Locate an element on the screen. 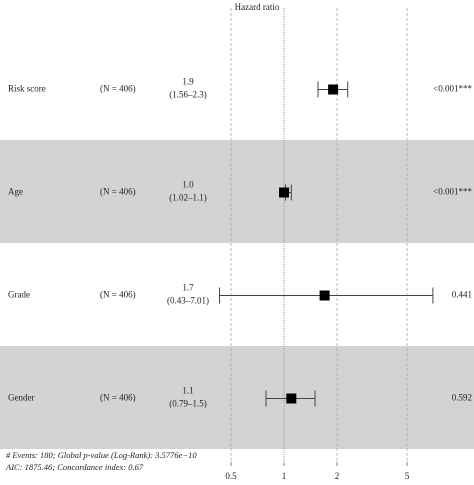  row-label: Gender is located at coordinates (21, 398).